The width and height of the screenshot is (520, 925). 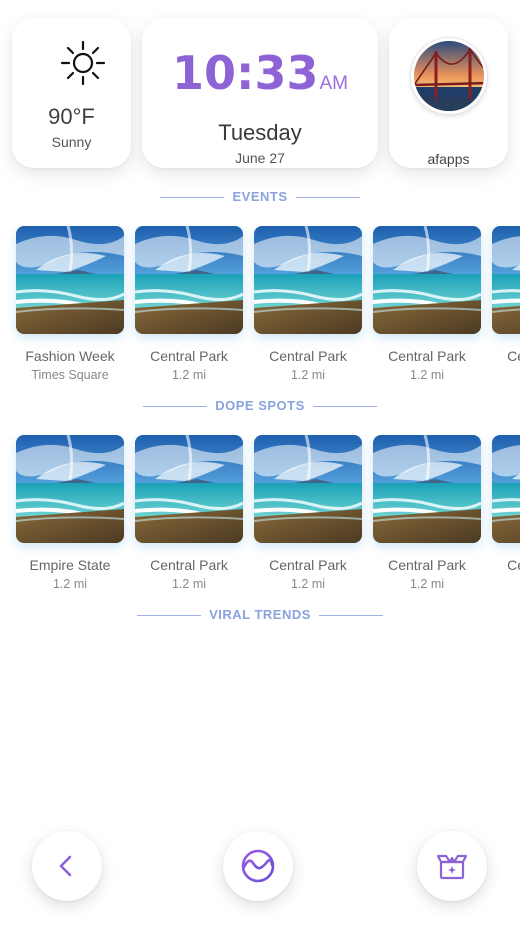 I want to click on chevron-left-icon, so click(x=65, y=866).